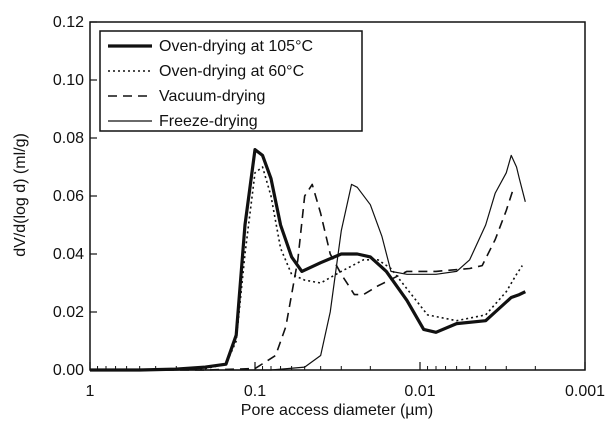 This screenshot has height=432, width=605. I want to click on legend-box, so click(231, 81).